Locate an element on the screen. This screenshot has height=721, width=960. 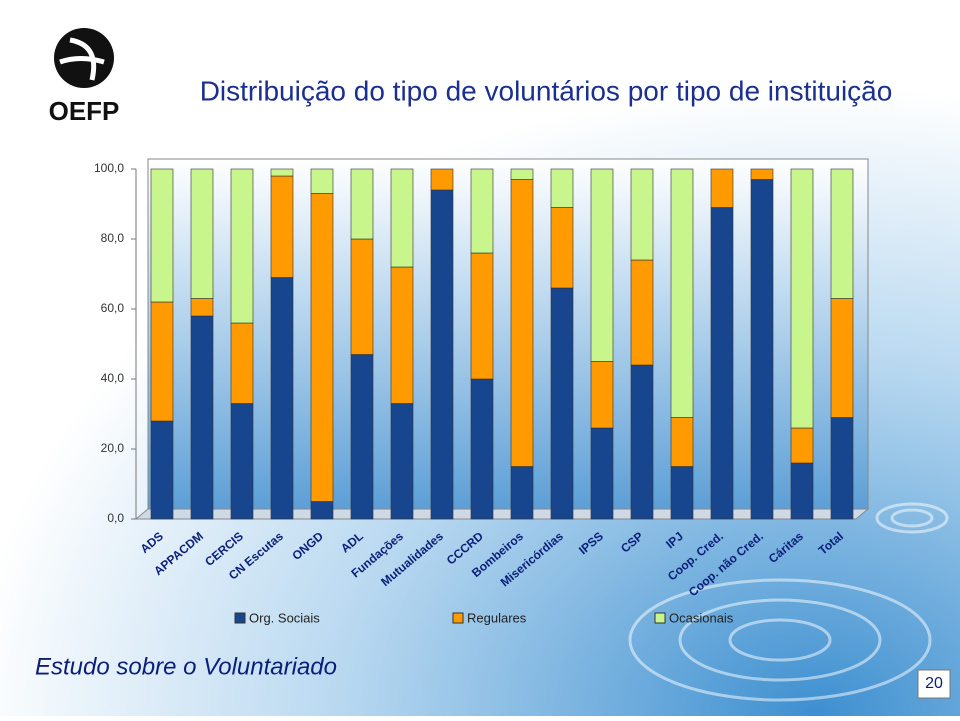
y-tick-label: 100,0 is located at coordinates (109, 168).